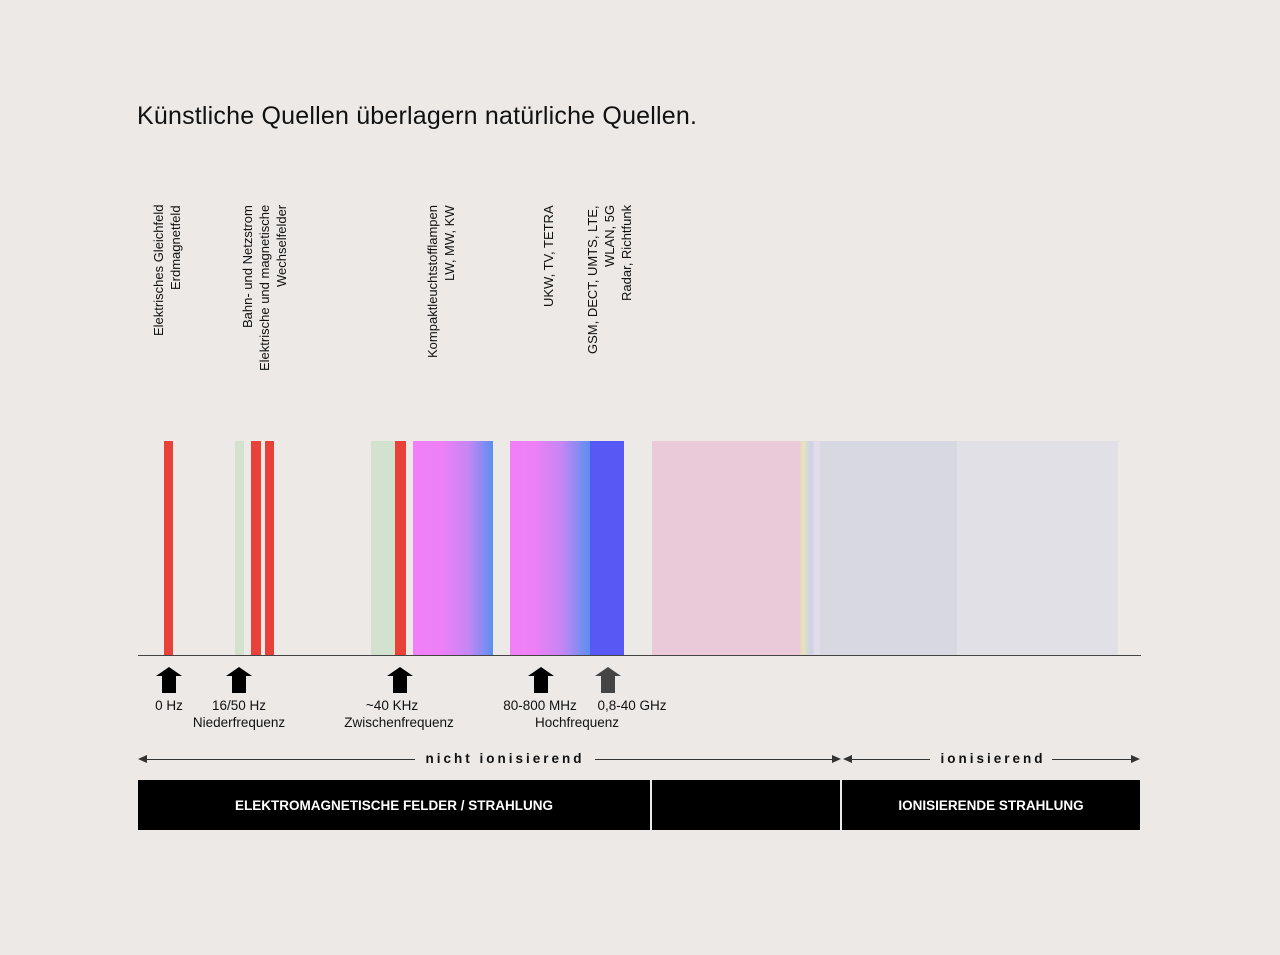 This screenshot has height=955, width=1280. I want to click on label-line: Wechselfelder, so click(281, 246).